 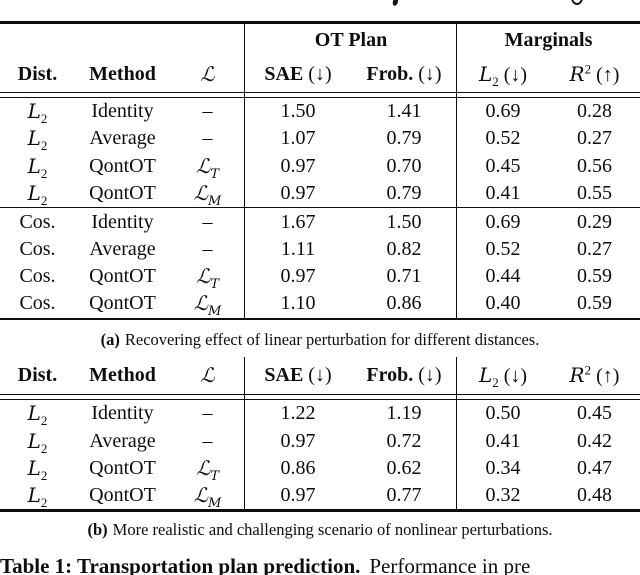 What do you see at coordinates (503, 495) in the screenshot?
I see `cell-l2: 0.32` at bounding box center [503, 495].